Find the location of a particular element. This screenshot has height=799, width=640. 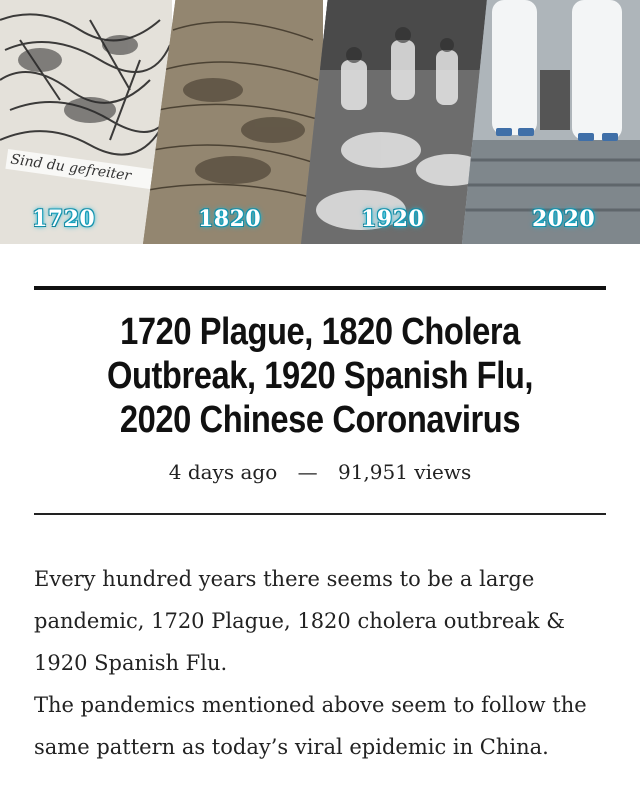

banner-panel-1820: 1820 is located at coordinates (233, 122).